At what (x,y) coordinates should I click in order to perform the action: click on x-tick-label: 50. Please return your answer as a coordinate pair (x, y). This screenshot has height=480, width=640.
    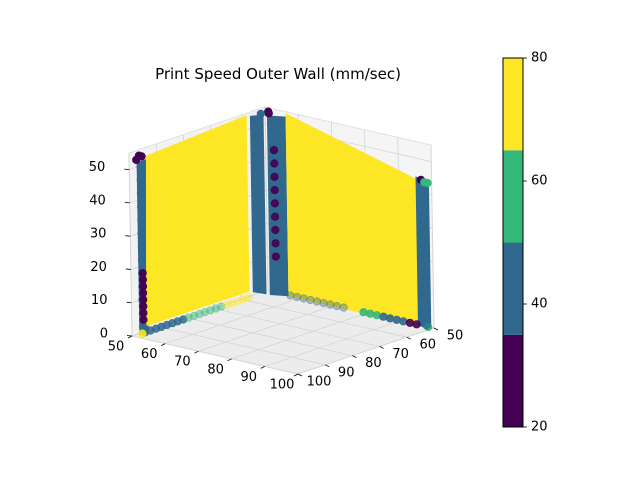
    Looking at the image, I should click on (455, 336).